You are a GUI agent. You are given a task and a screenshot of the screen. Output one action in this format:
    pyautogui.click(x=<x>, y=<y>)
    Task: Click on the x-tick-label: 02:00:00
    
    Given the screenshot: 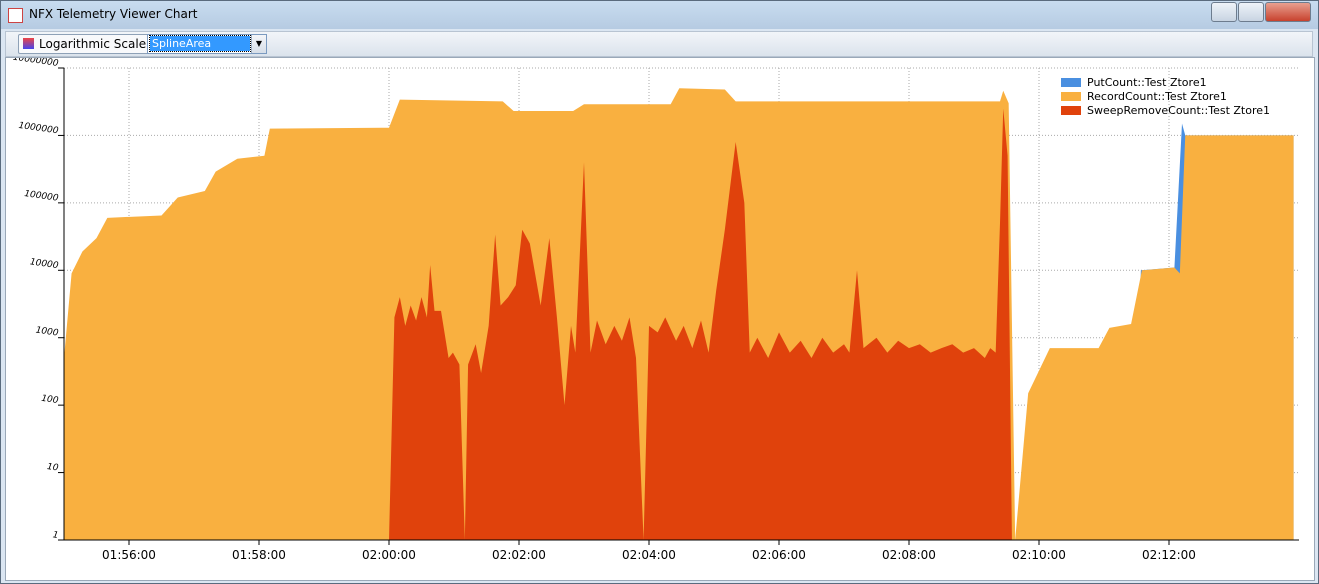 What is the action you would take?
    pyautogui.click(x=389, y=555)
    